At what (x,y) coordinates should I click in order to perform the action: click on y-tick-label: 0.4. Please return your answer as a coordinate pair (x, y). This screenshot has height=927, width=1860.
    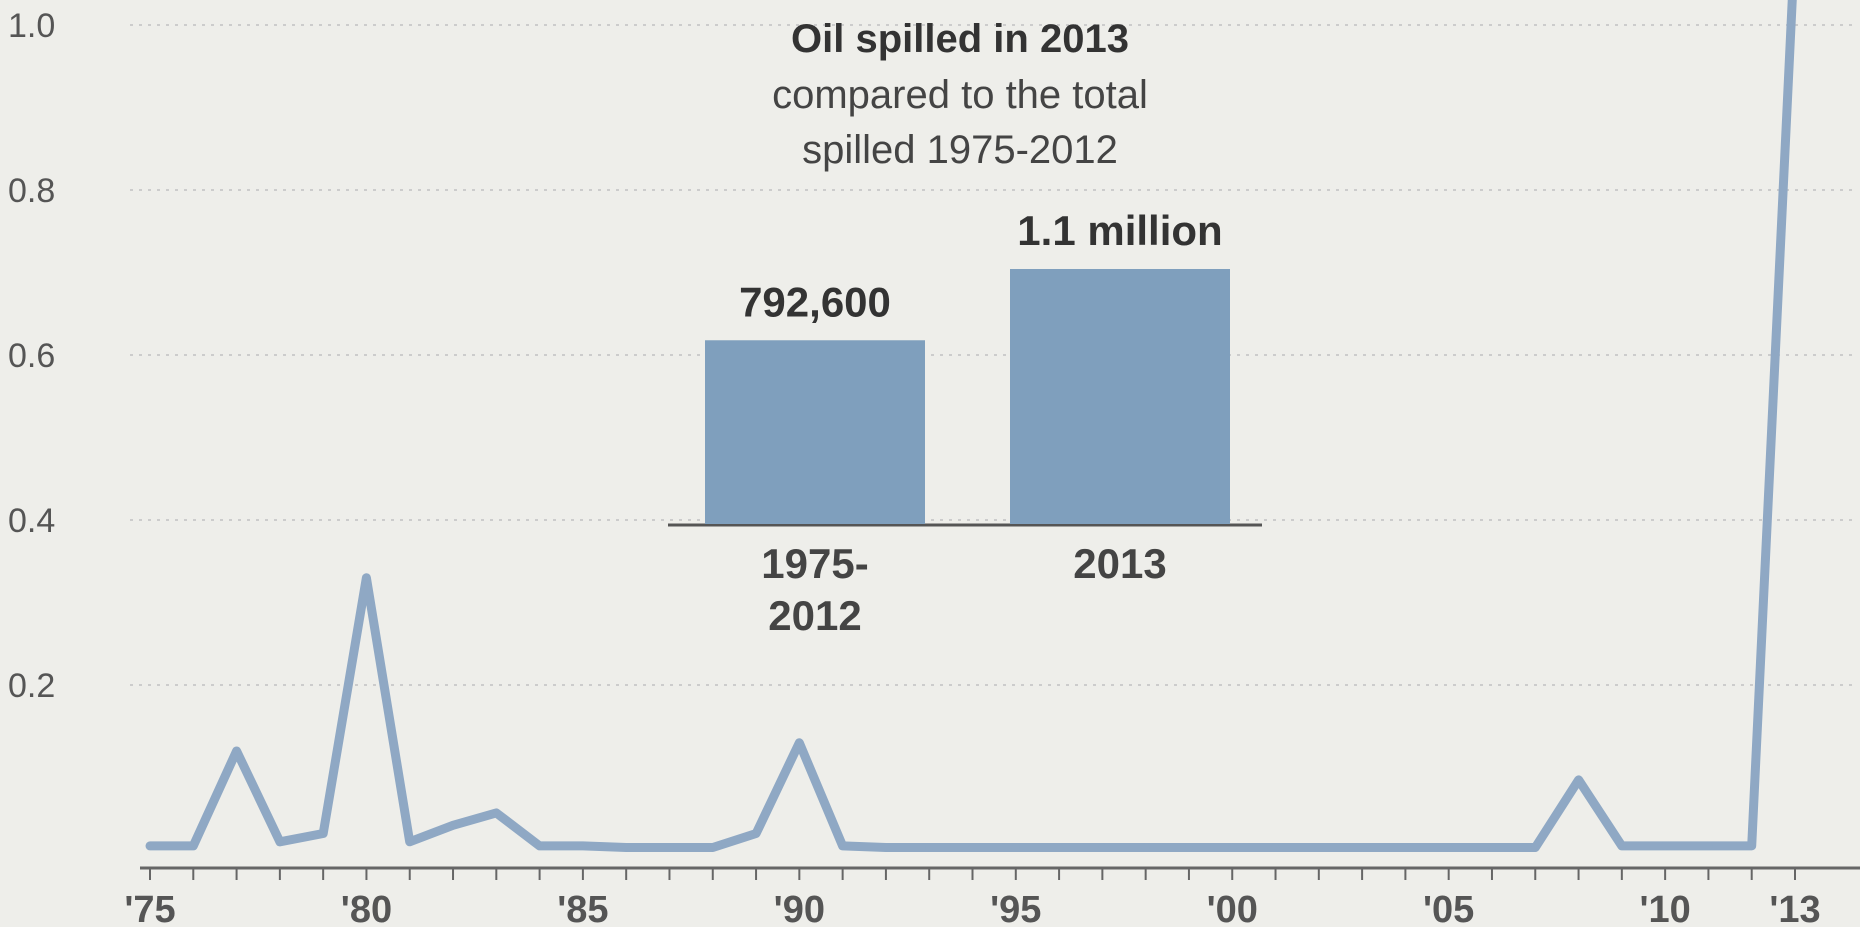
    Looking at the image, I should click on (31, 521).